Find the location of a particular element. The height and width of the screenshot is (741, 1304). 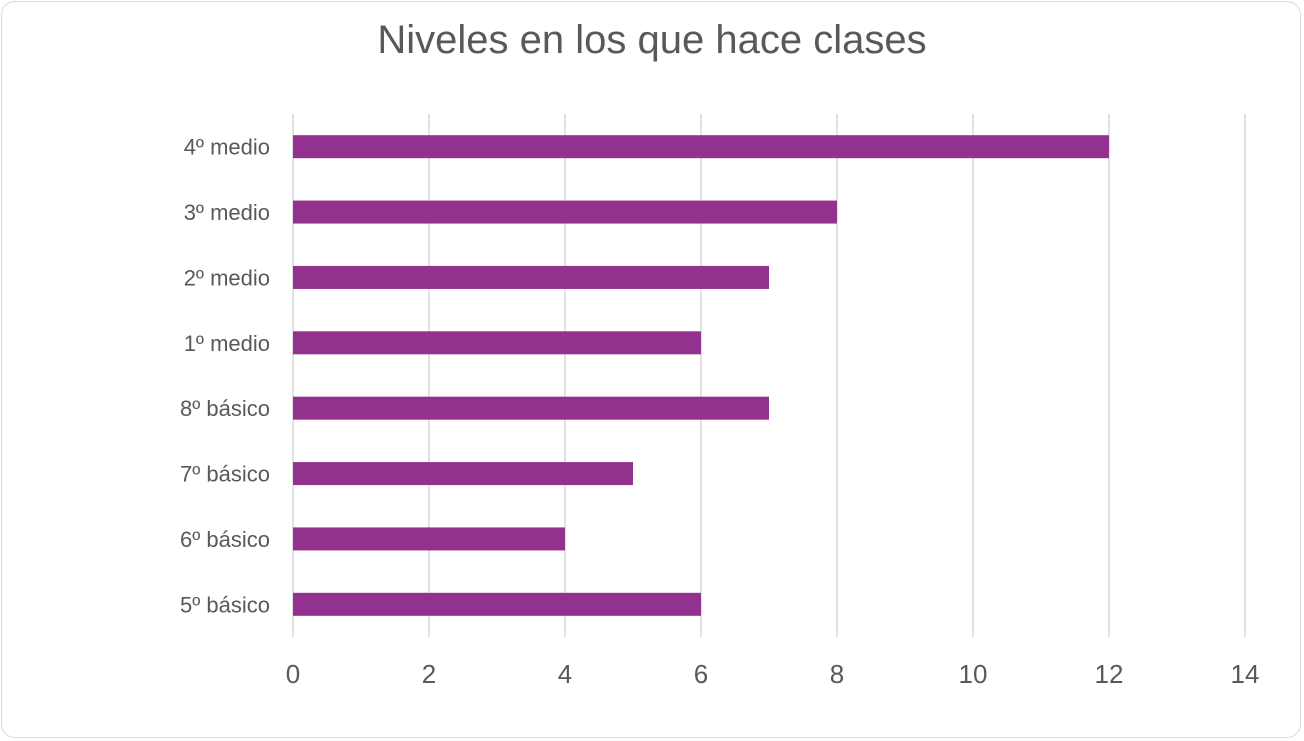

category-label: 3º medio is located at coordinates (227, 212).